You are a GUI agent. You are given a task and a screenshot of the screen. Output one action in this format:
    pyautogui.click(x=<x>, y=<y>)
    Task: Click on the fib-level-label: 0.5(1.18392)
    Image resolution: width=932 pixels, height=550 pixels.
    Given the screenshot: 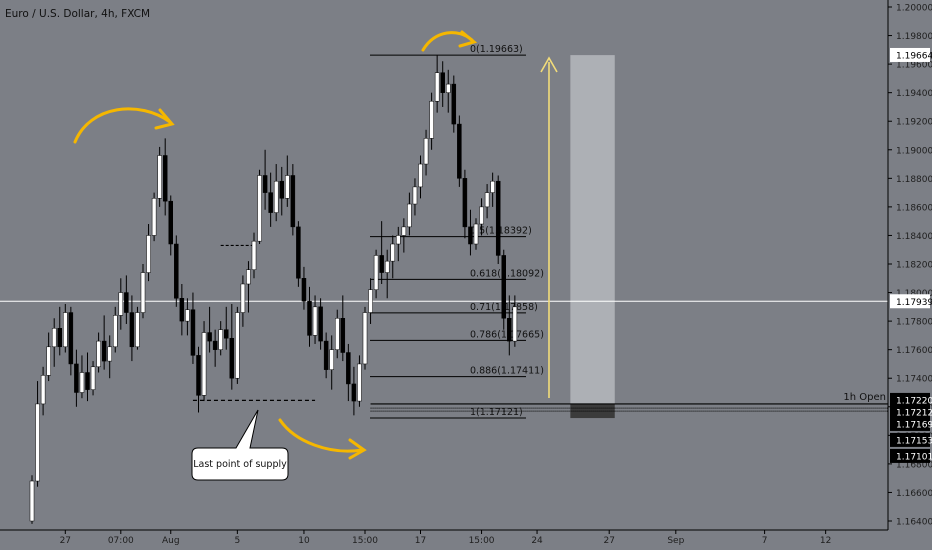 What is the action you would take?
    pyautogui.click(x=501, y=231)
    